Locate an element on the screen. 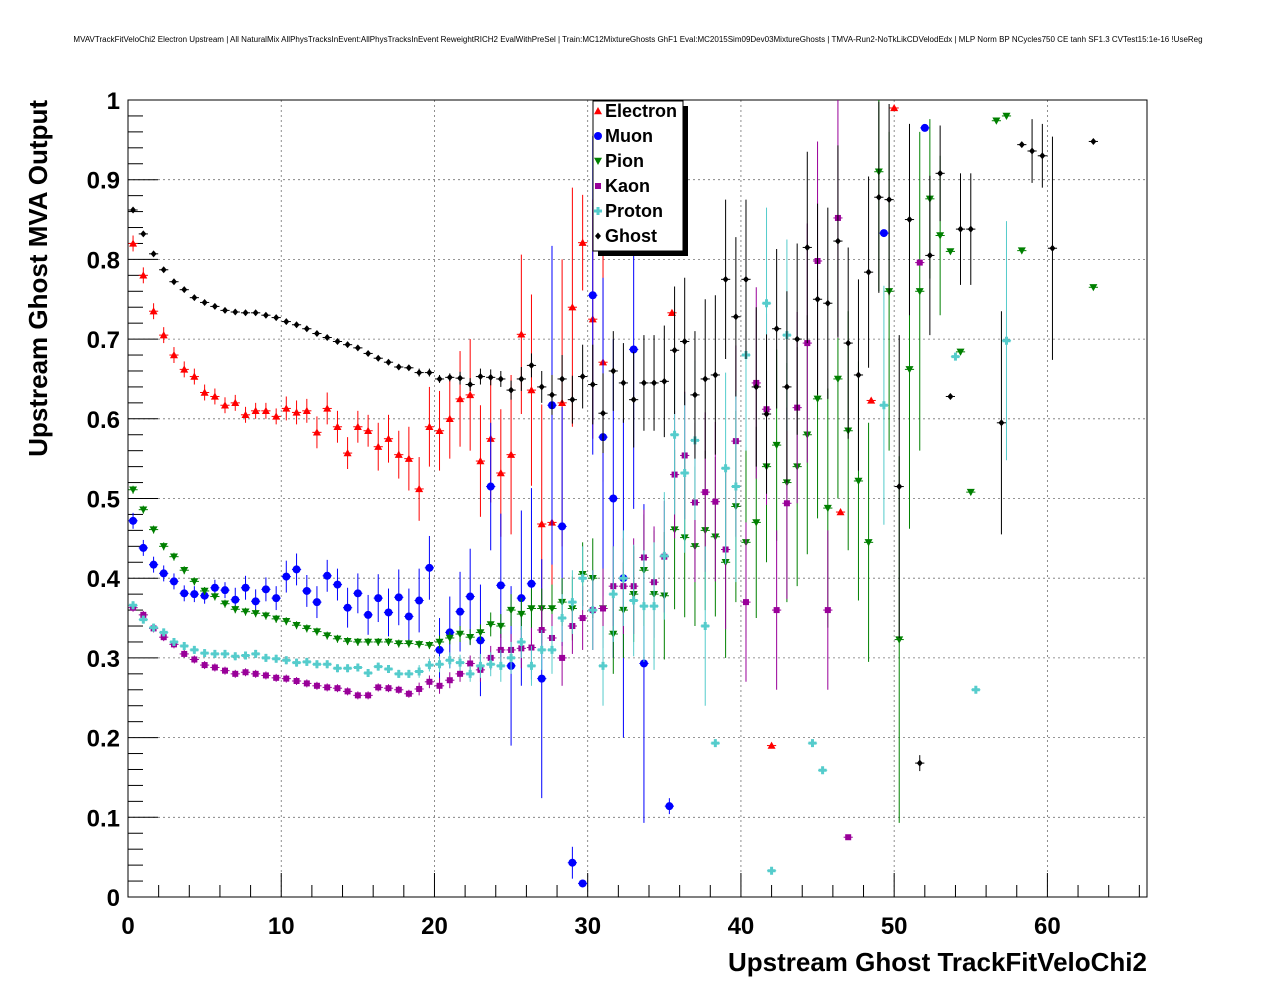 The width and height of the screenshot is (1276, 996). legend-entry-muon: Muon is located at coordinates (623, 136).